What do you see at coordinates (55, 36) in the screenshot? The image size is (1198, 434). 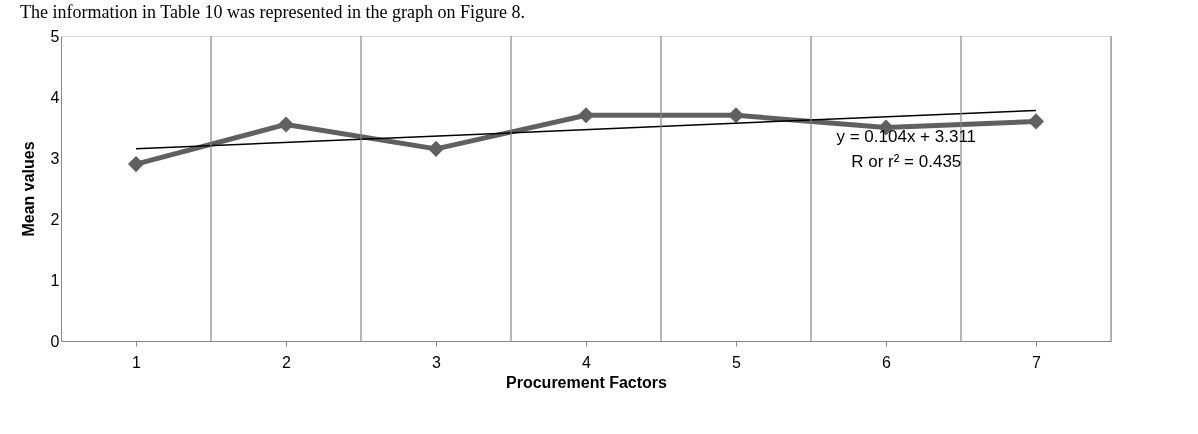 I see `y-tick-label: 5` at bounding box center [55, 36].